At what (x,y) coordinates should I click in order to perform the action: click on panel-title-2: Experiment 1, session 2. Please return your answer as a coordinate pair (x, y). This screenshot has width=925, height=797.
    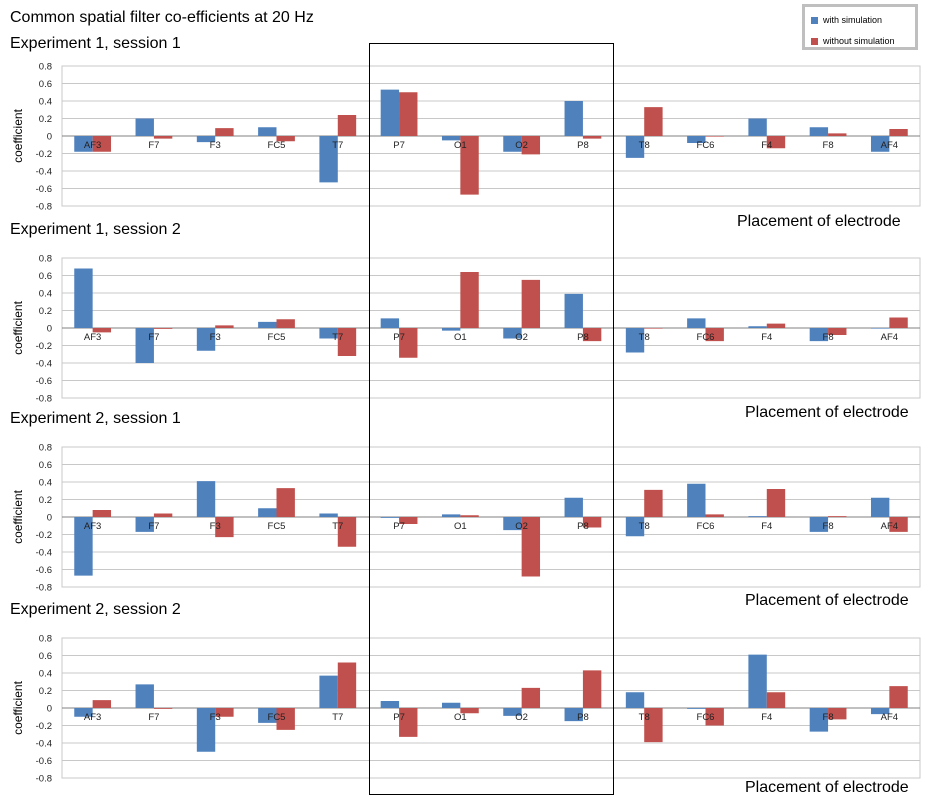
    Looking at the image, I should click on (95, 229).